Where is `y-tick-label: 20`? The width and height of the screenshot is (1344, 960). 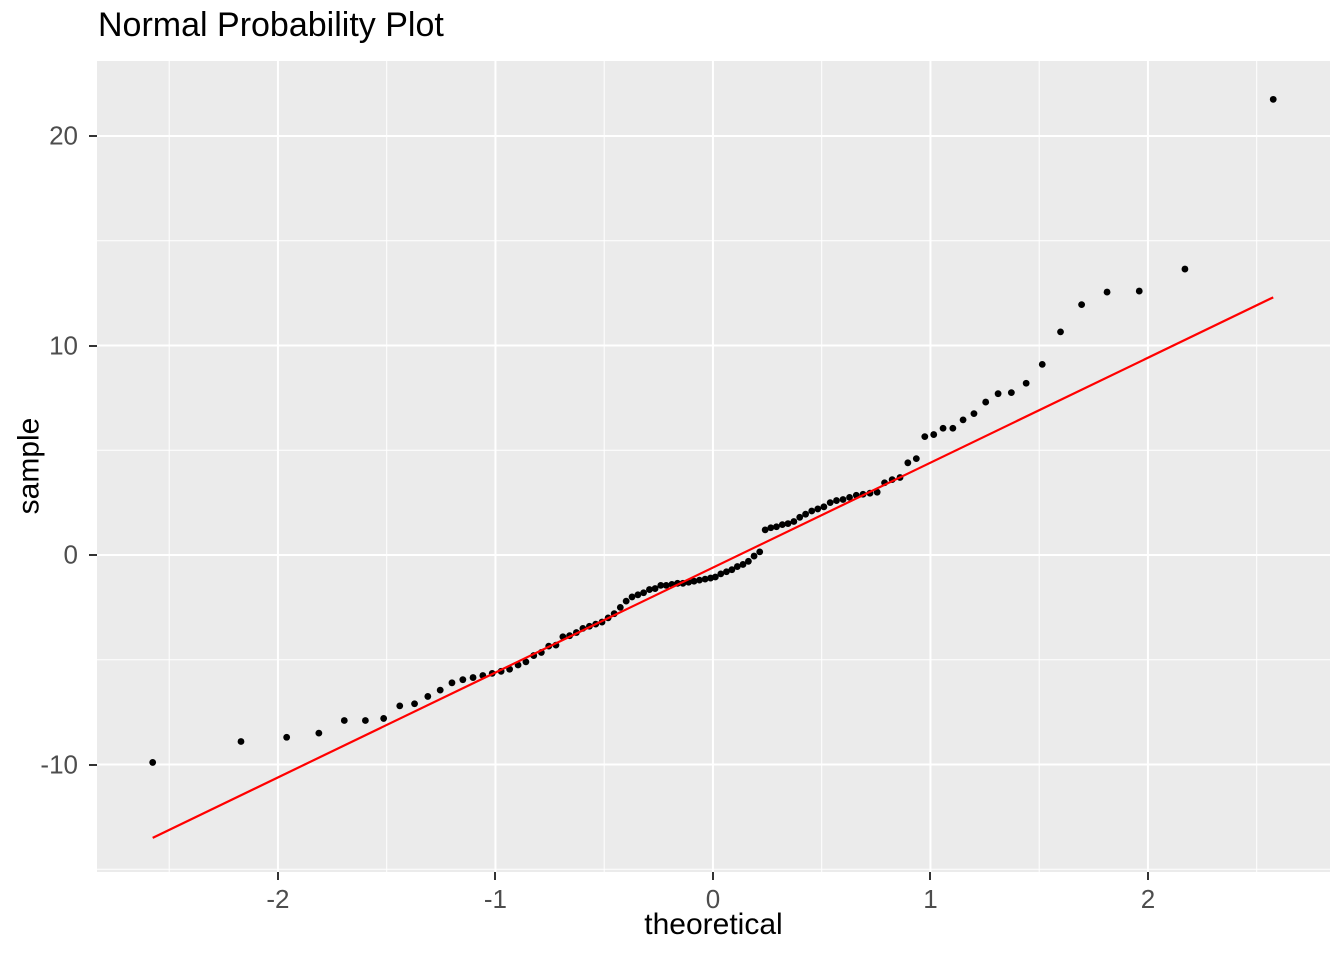 y-tick-label: 20 is located at coordinates (63, 135).